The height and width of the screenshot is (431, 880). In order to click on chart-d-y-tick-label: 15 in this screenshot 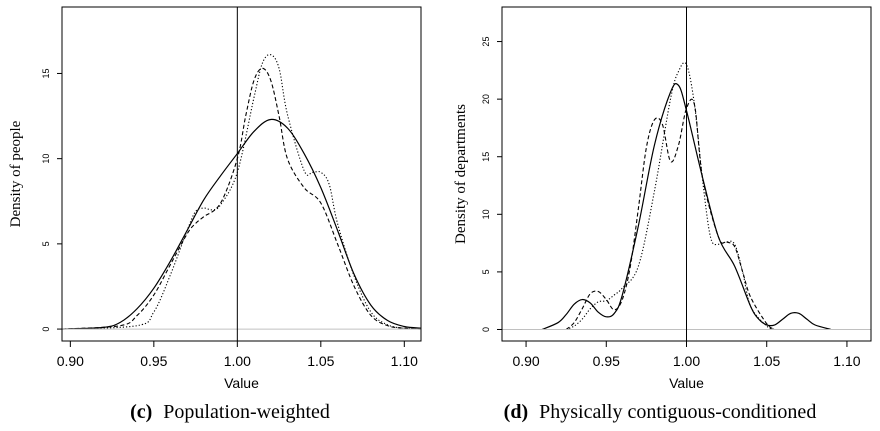, I will do `click(486, 157)`.